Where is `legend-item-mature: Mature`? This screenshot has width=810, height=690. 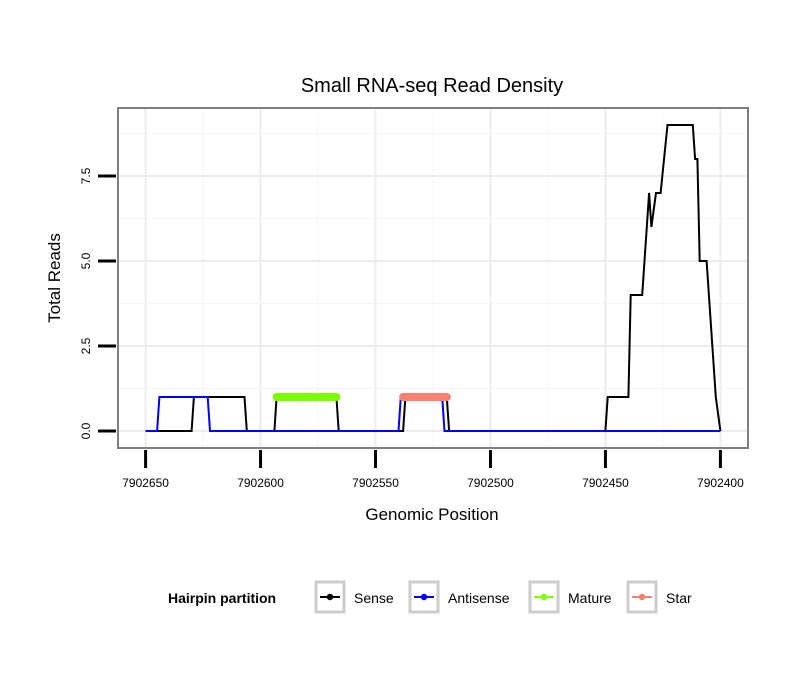
legend-item-mature: Mature is located at coordinates (570, 597).